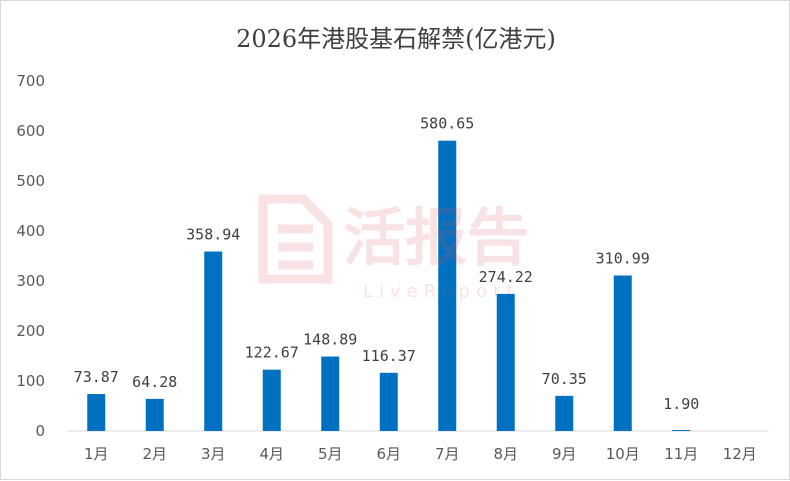  What do you see at coordinates (30, 81) in the screenshot?
I see `y-tick-label: 700` at bounding box center [30, 81].